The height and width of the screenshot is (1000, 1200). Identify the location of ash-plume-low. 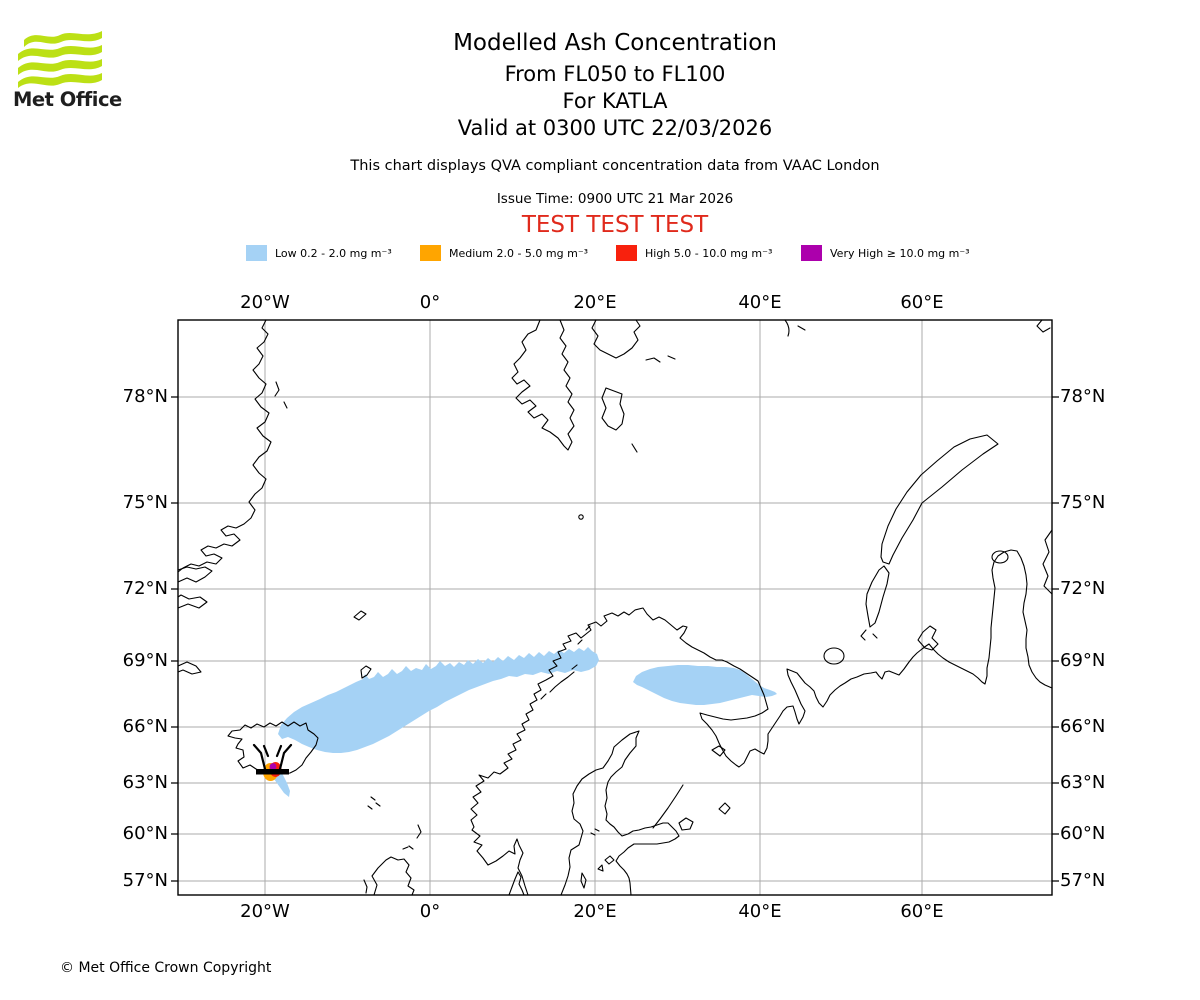
(523, 722).